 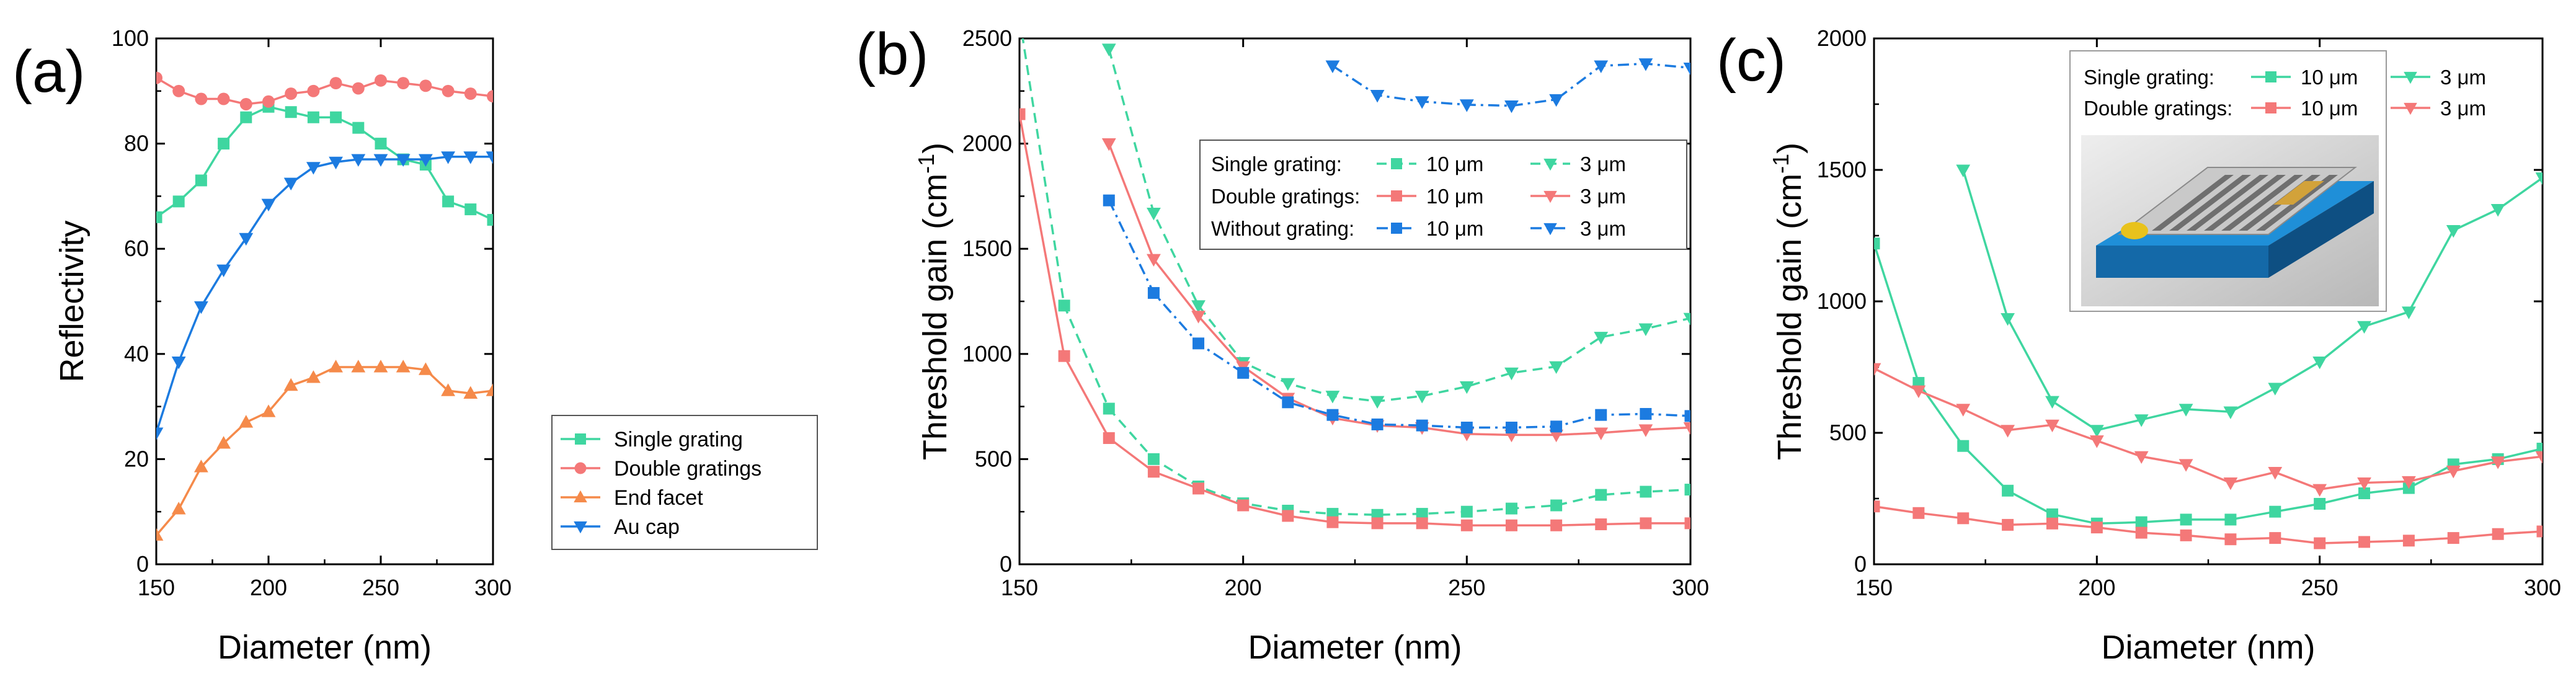 What do you see at coordinates (658, 498) in the screenshot?
I see `legend-label: End facet` at bounding box center [658, 498].